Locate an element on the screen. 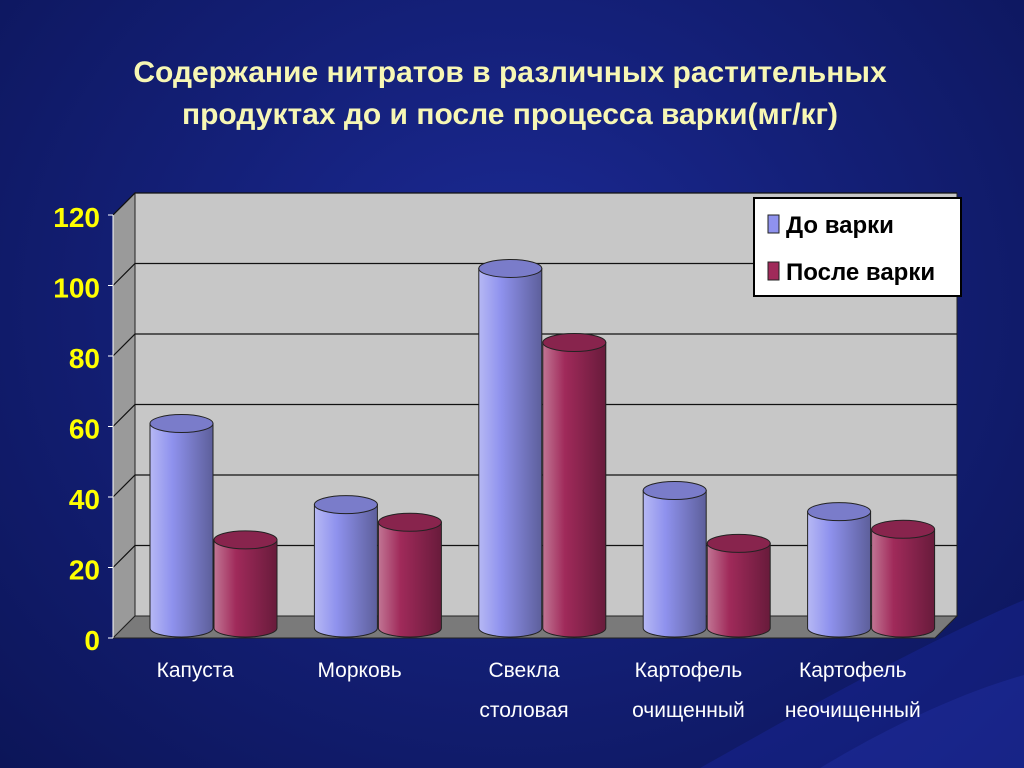  y-tick-label: 60 is located at coordinates (84, 429).